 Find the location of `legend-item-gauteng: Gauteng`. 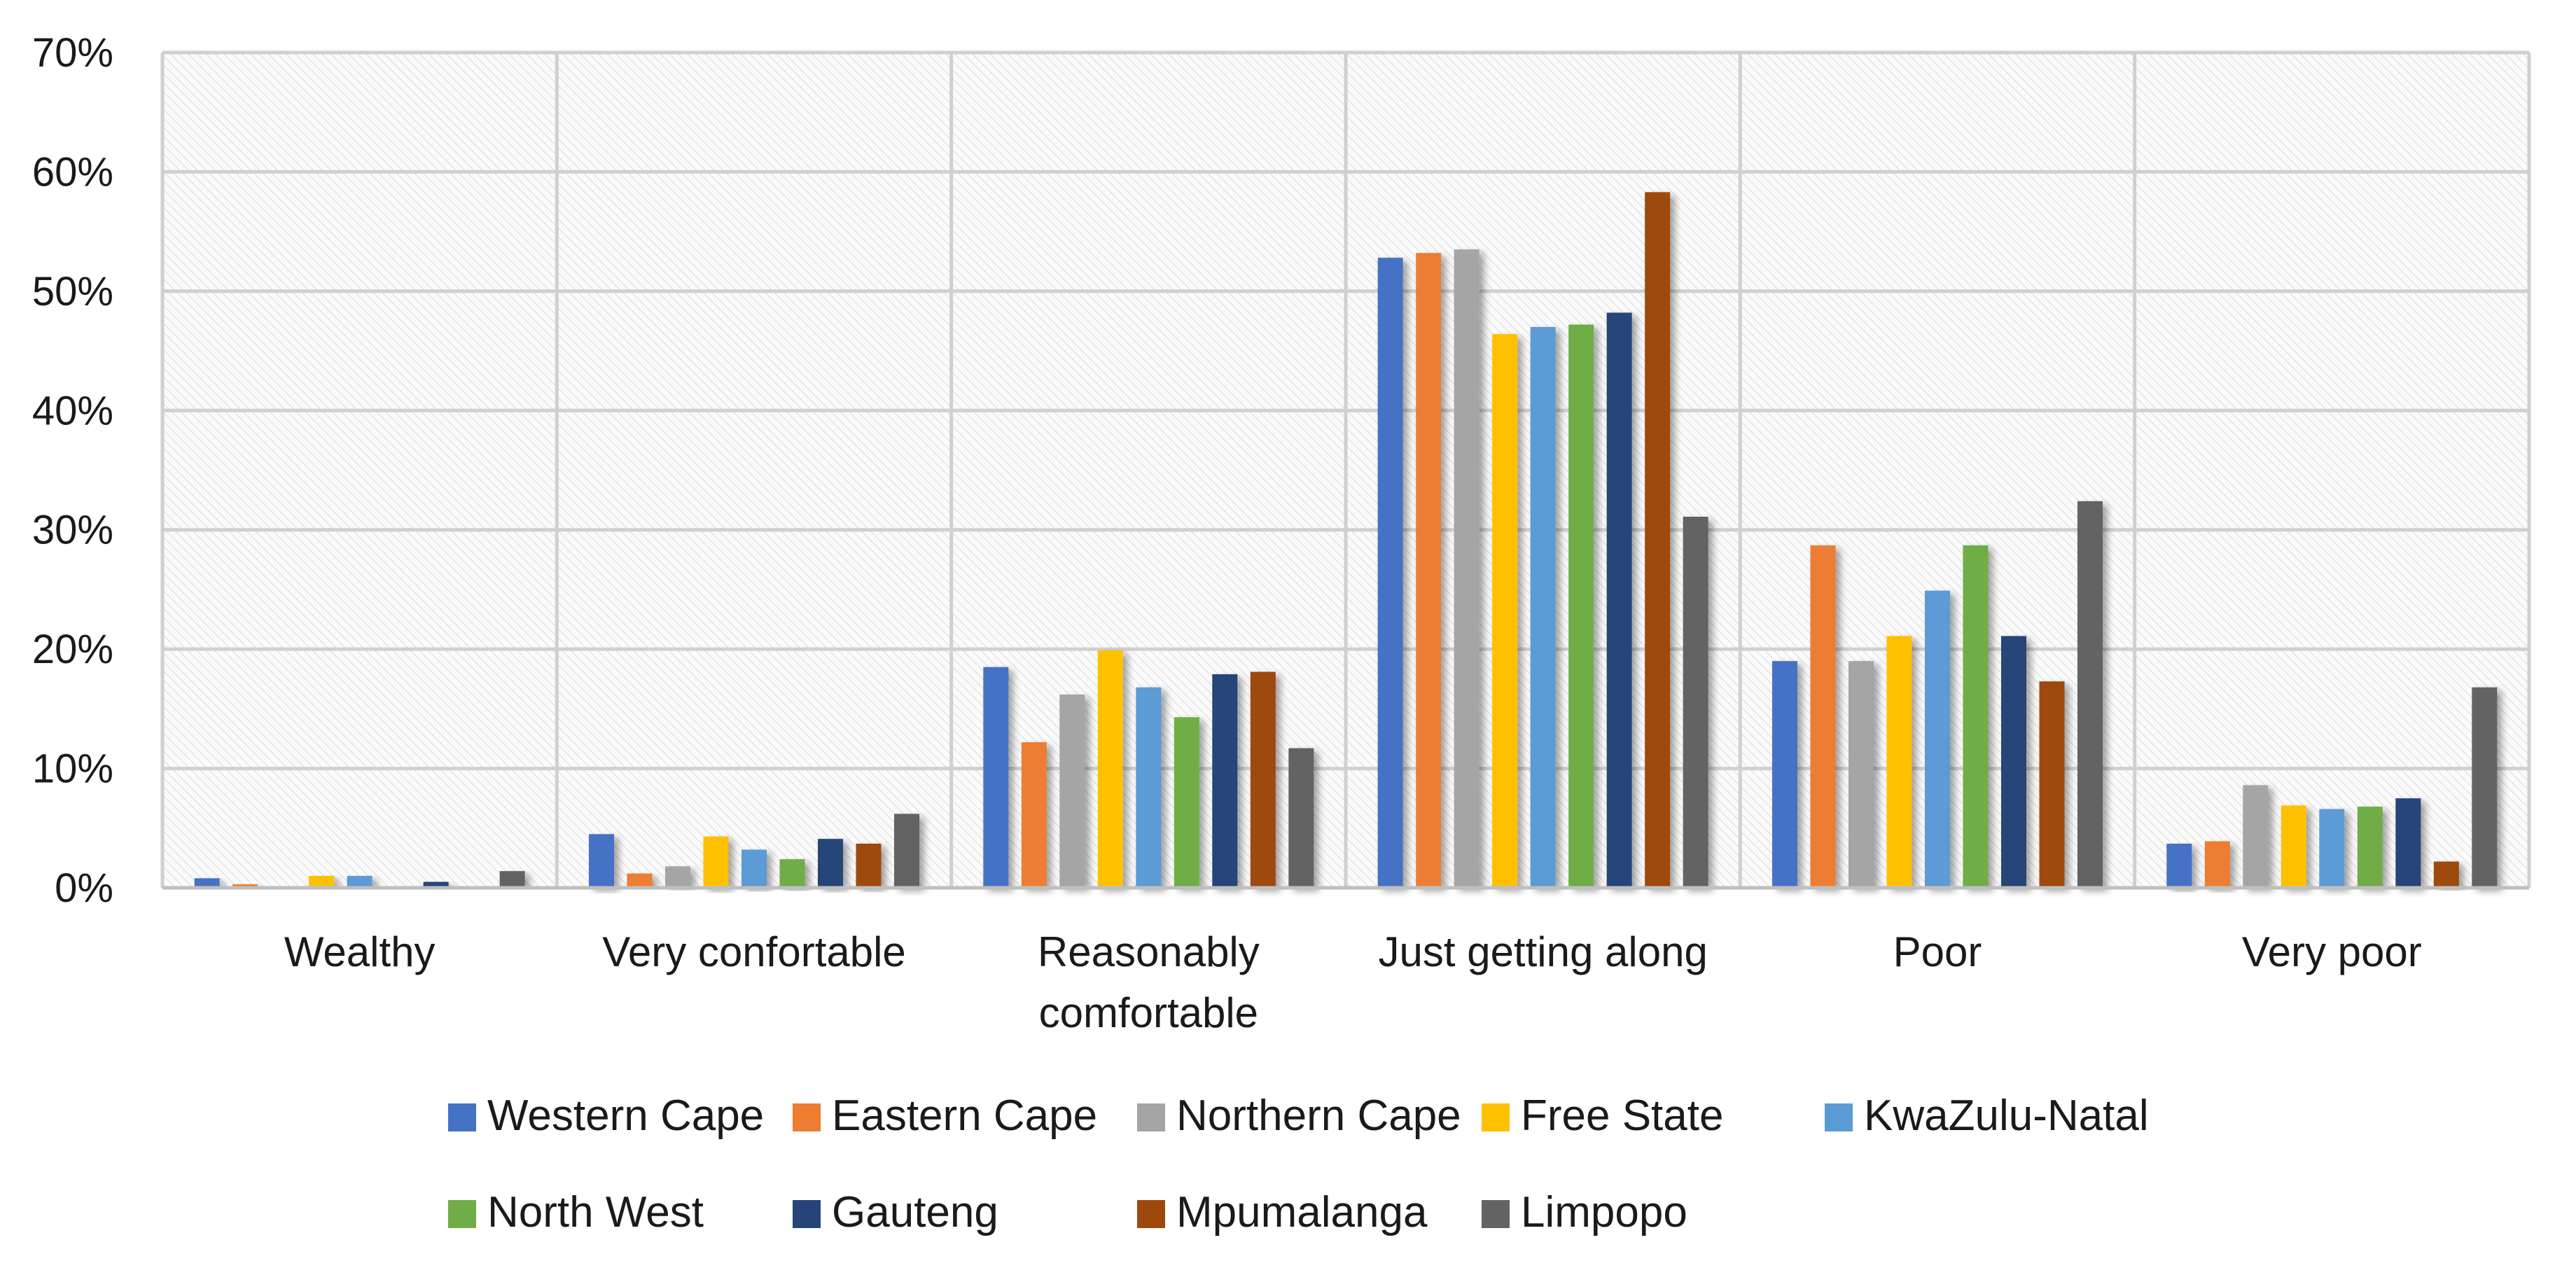

legend-item-gauteng: Gauteng is located at coordinates (895, 1212).